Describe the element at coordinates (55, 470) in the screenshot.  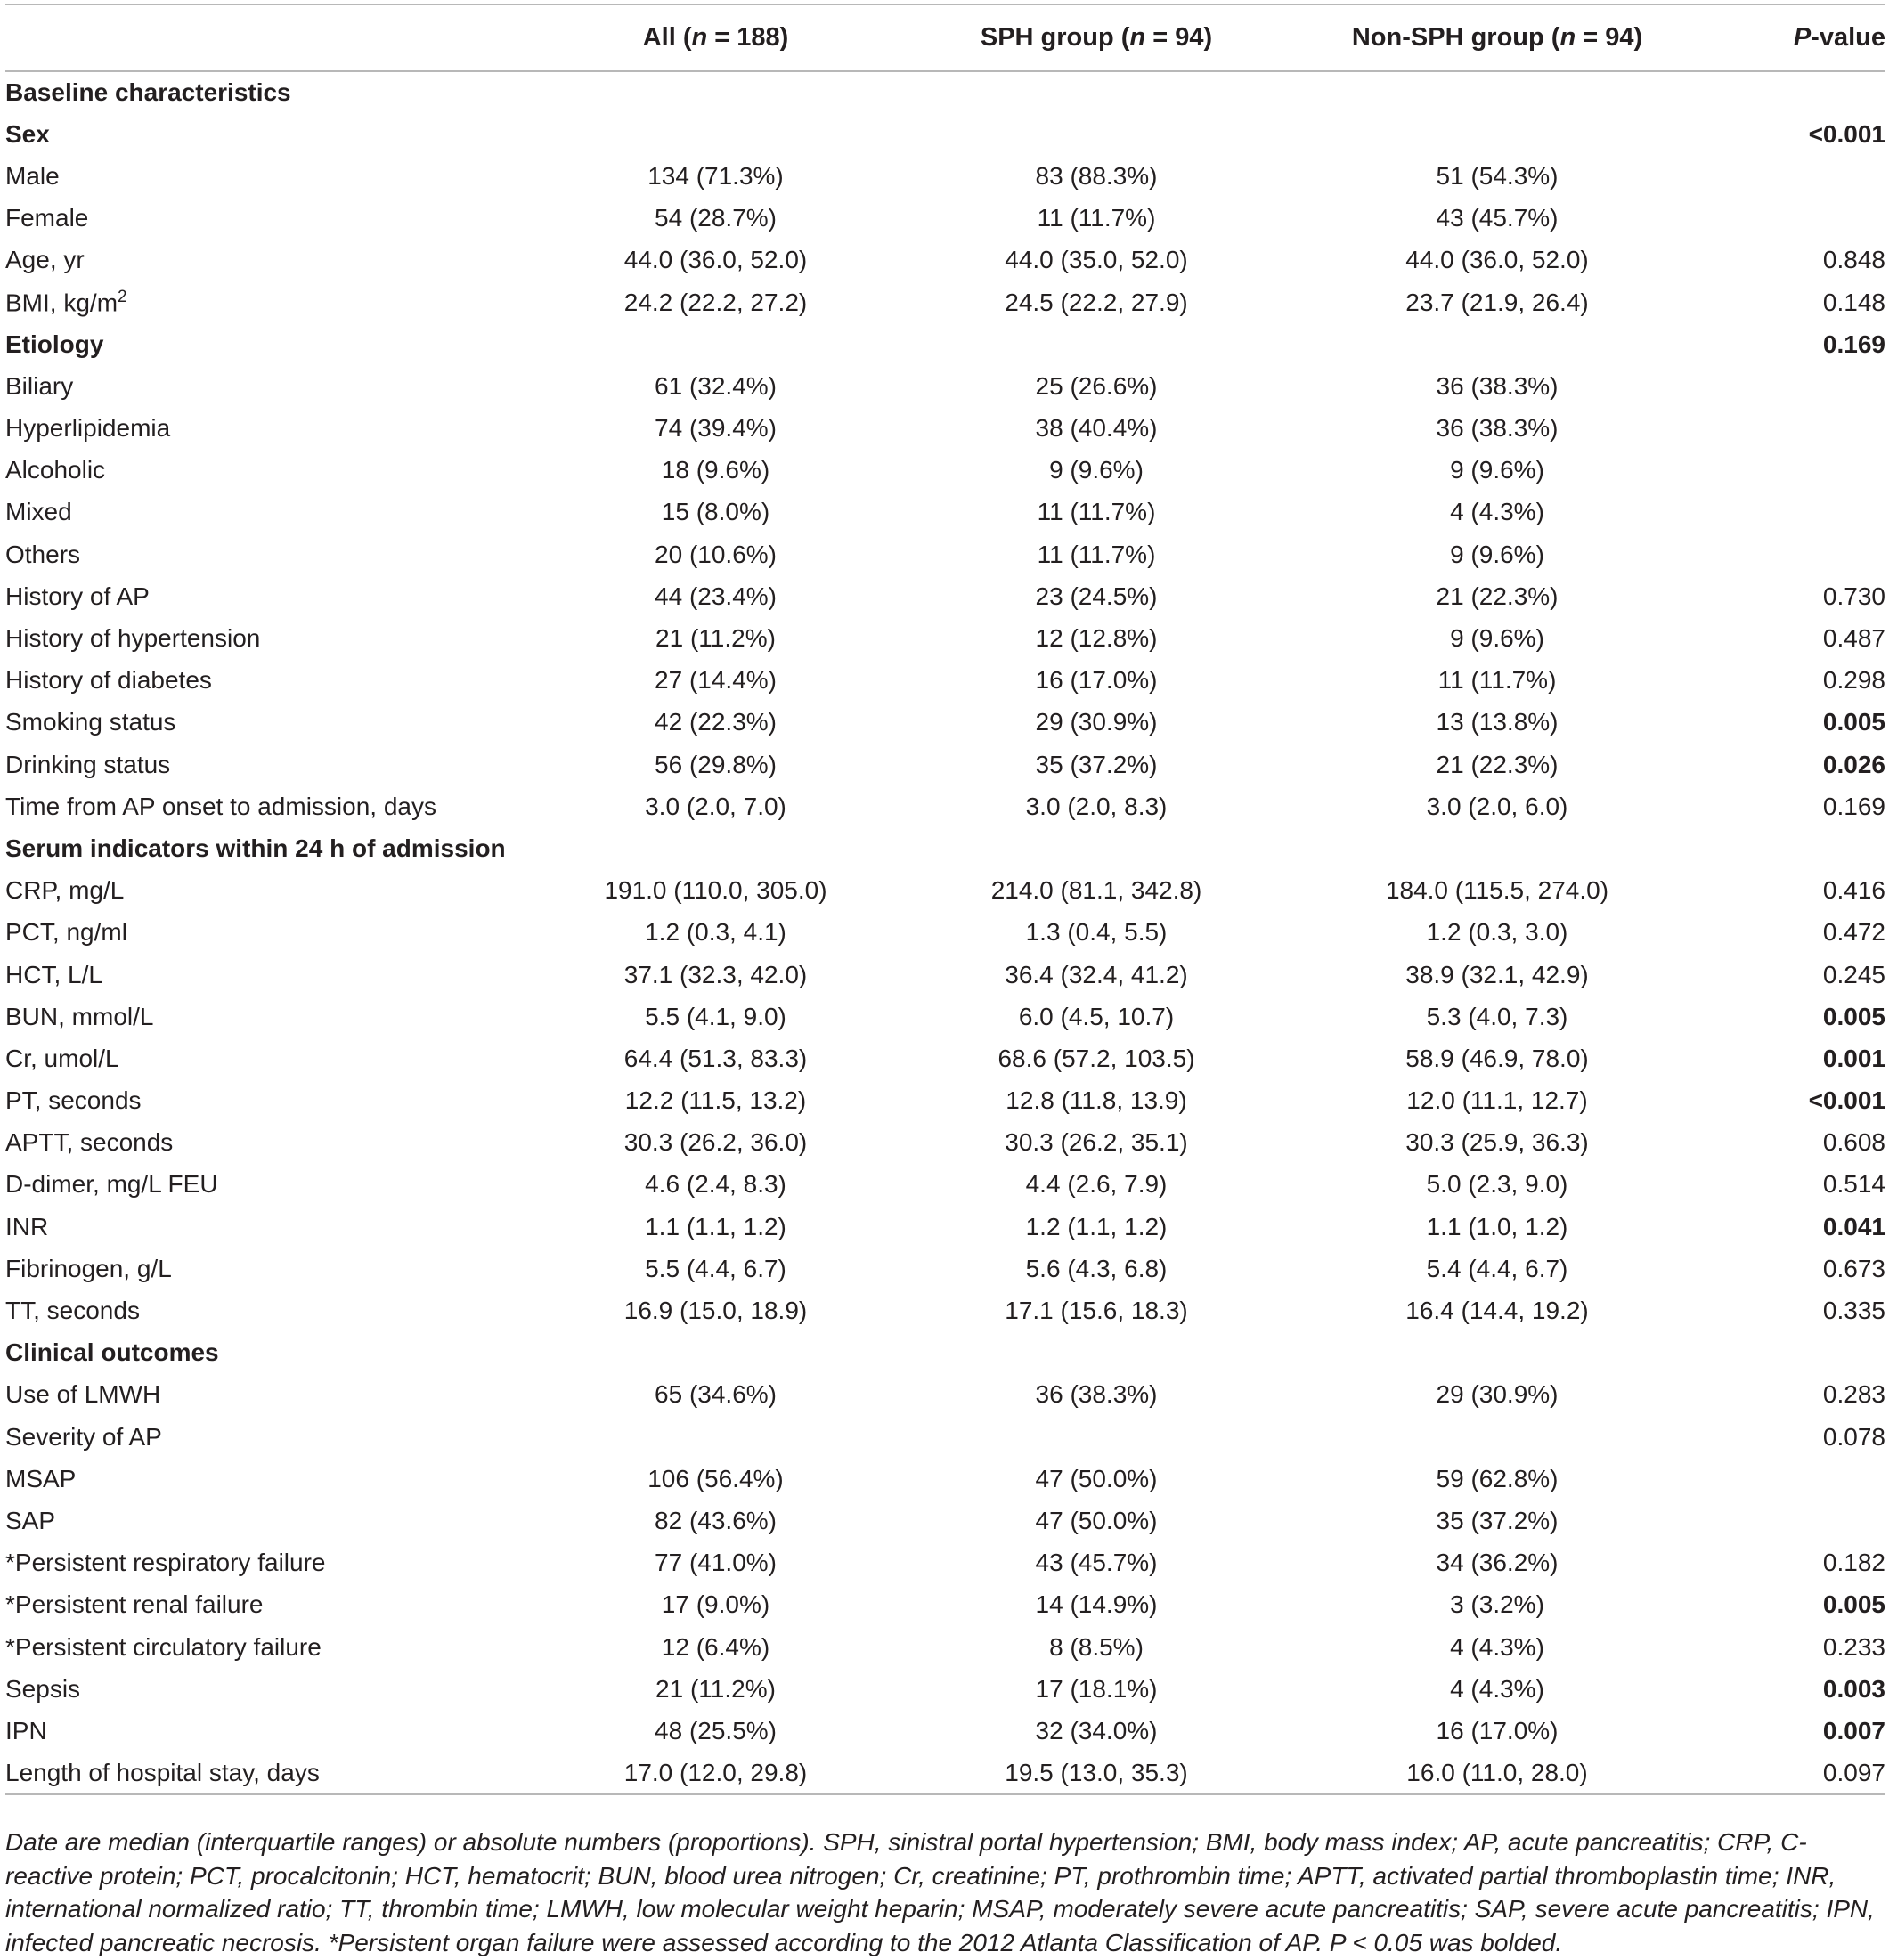
I see `row-label: Alcoholic` at that location.